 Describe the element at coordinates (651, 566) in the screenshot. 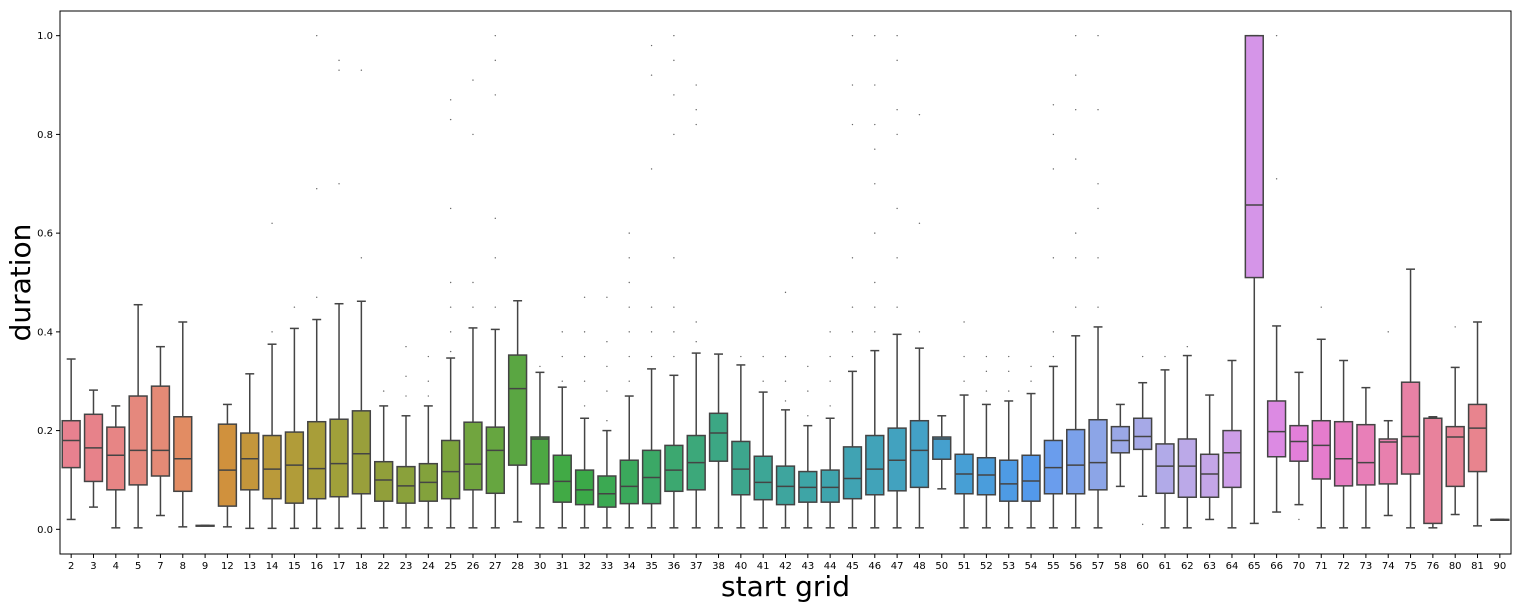

I see `x-tick-label: 35` at that location.